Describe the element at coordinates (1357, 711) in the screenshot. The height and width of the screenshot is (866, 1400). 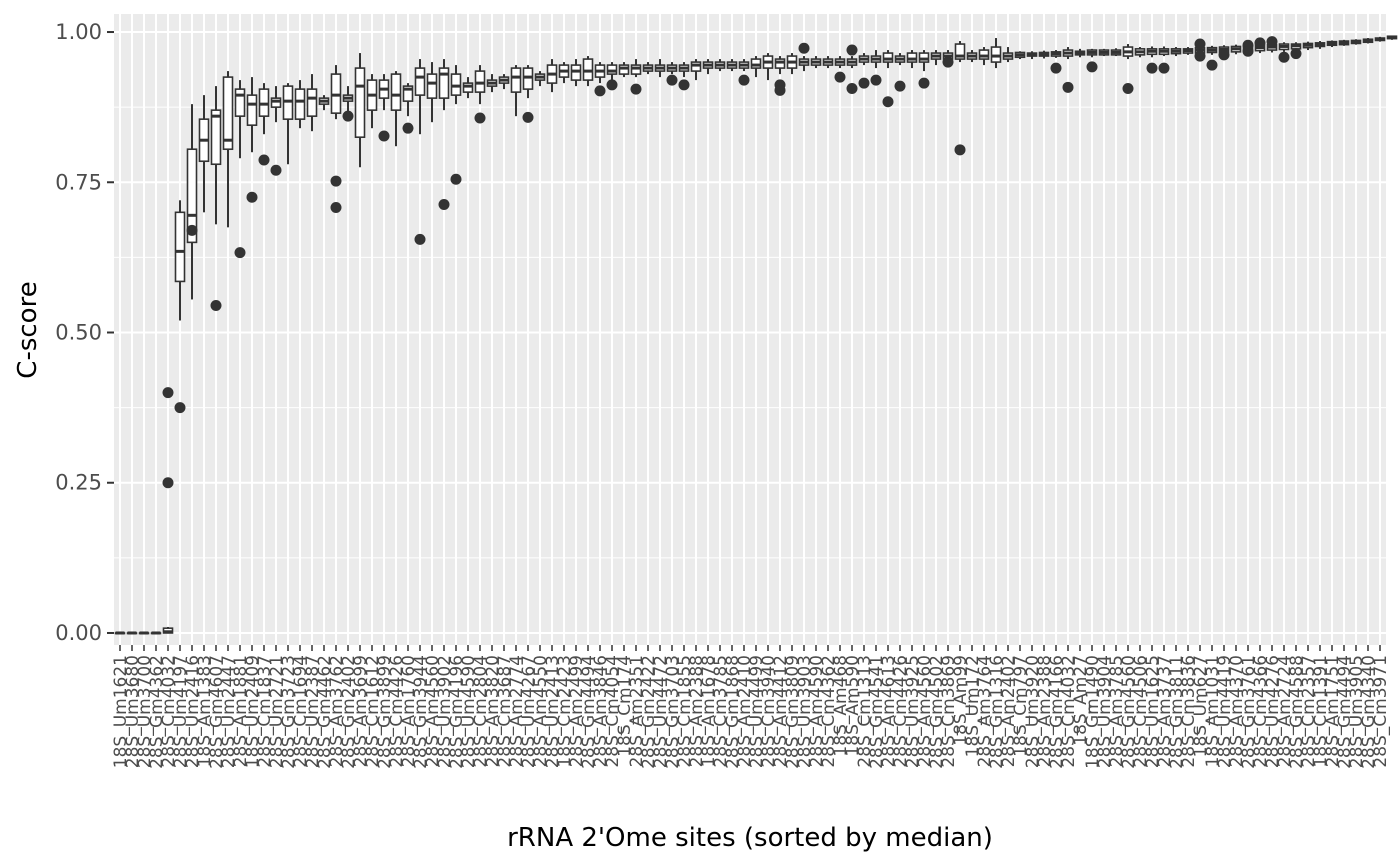
I see `x-tick-label: 28S_Um3905` at that location.